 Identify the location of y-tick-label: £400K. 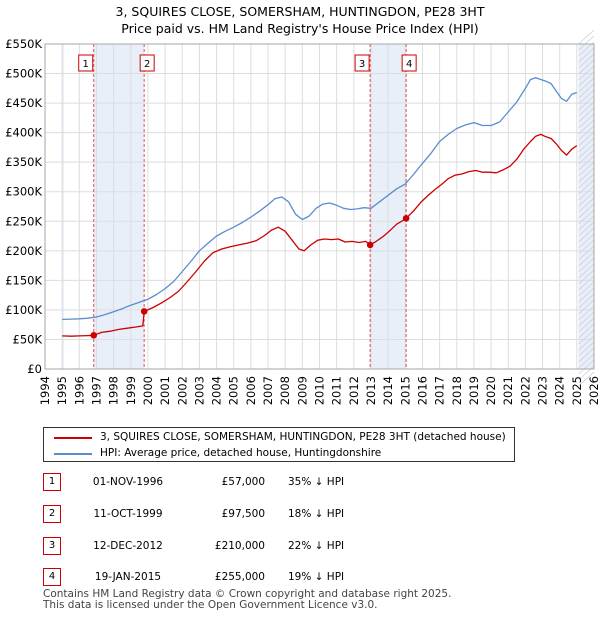
(23, 133).